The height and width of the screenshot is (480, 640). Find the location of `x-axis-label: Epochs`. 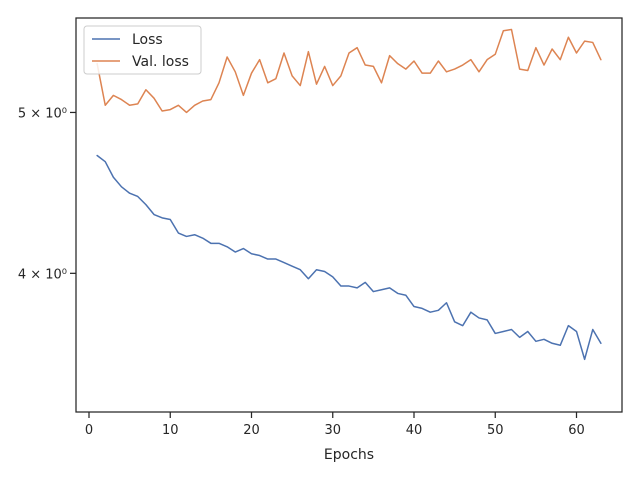

x-axis-label: Epochs is located at coordinates (349, 455).